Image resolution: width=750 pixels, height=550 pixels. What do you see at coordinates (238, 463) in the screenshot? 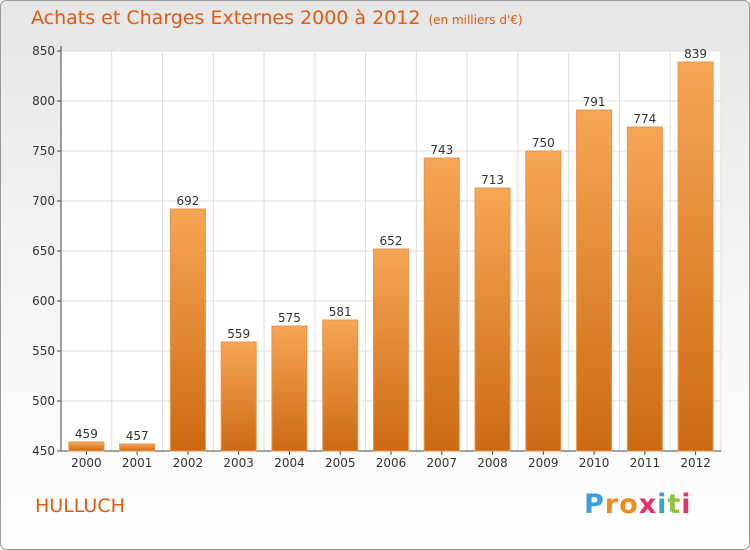
I see `x-tick-label: 2003` at bounding box center [238, 463].